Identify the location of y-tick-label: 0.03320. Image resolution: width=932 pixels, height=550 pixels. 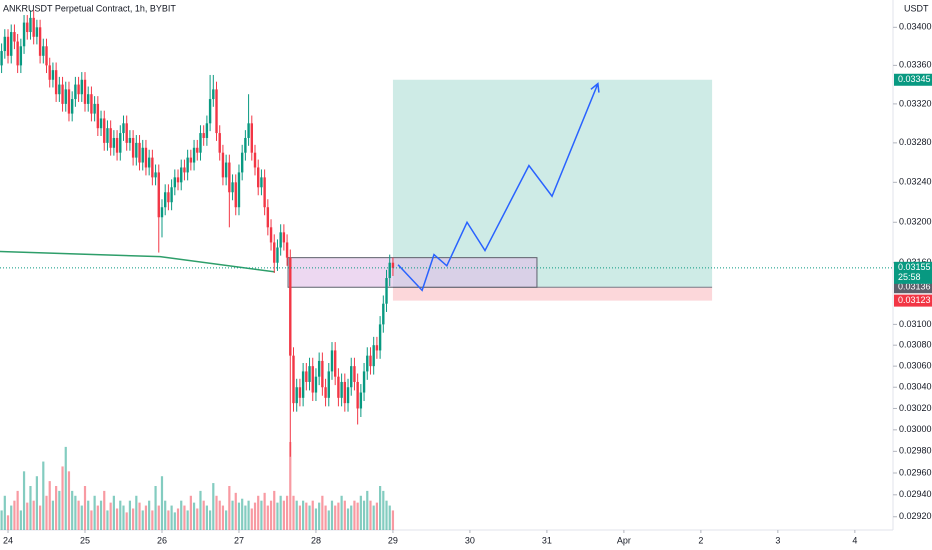
(915, 103).